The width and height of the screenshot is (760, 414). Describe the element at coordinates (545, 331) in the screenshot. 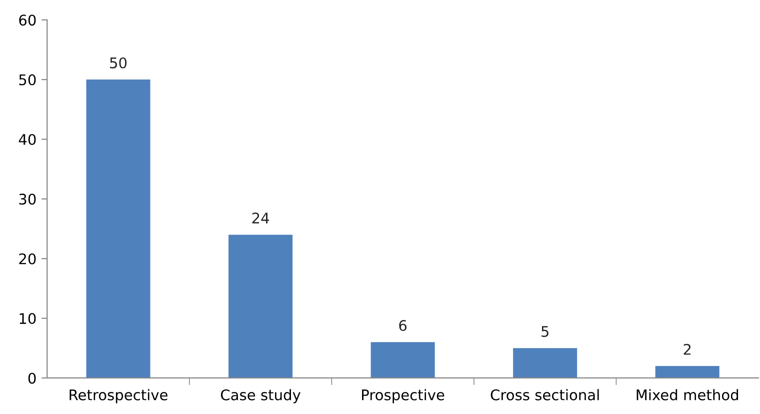

I see `data-label: 5` at that location.